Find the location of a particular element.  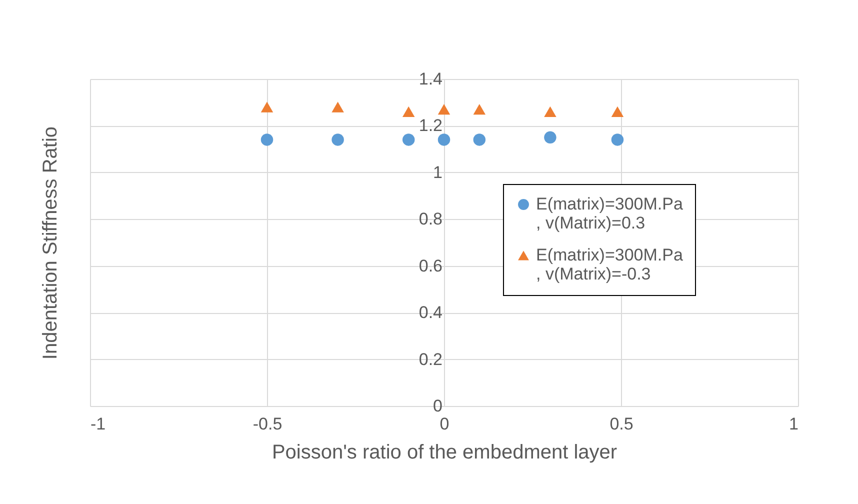

x-tick-label: -0.5 is located at coordinates (267, 424).